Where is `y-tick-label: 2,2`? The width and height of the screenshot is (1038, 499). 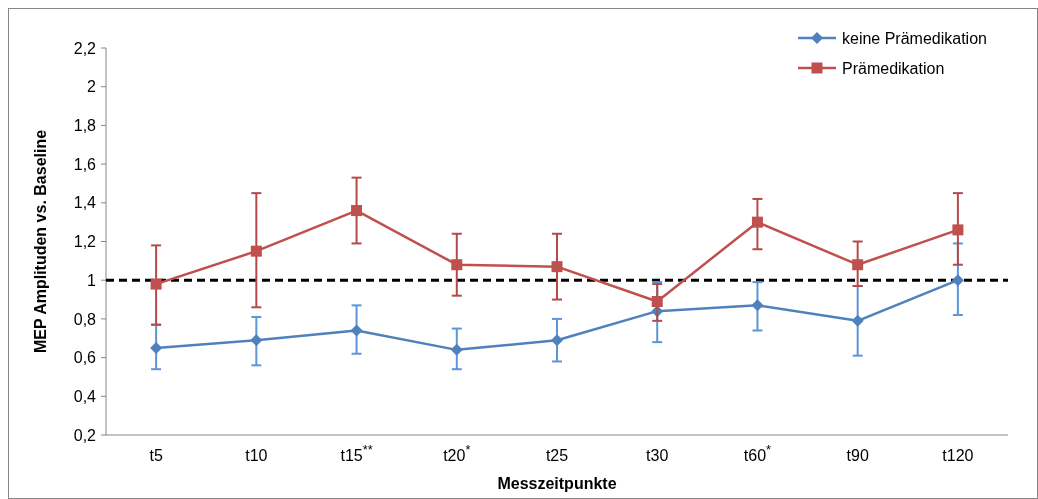
y-tick-label: 2,2 is located at coordinates (85, 48).